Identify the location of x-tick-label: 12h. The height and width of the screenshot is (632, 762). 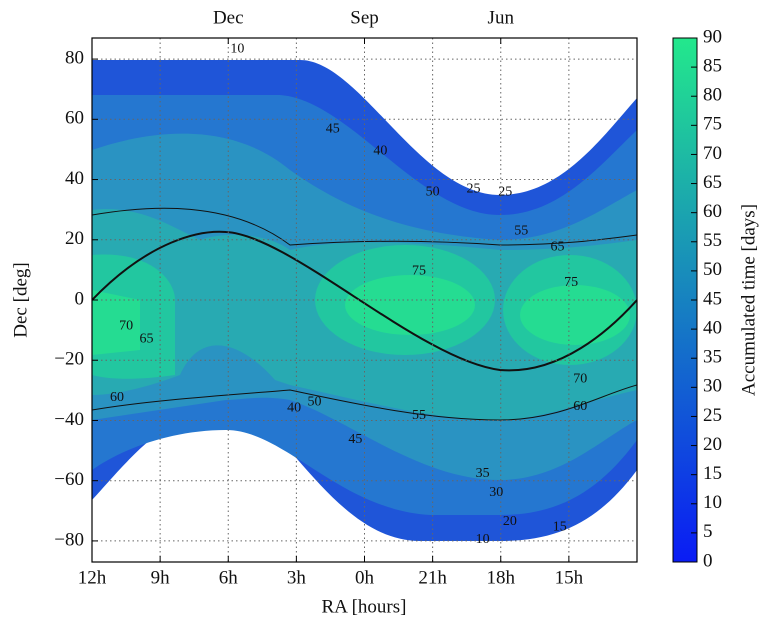
(92, 577).